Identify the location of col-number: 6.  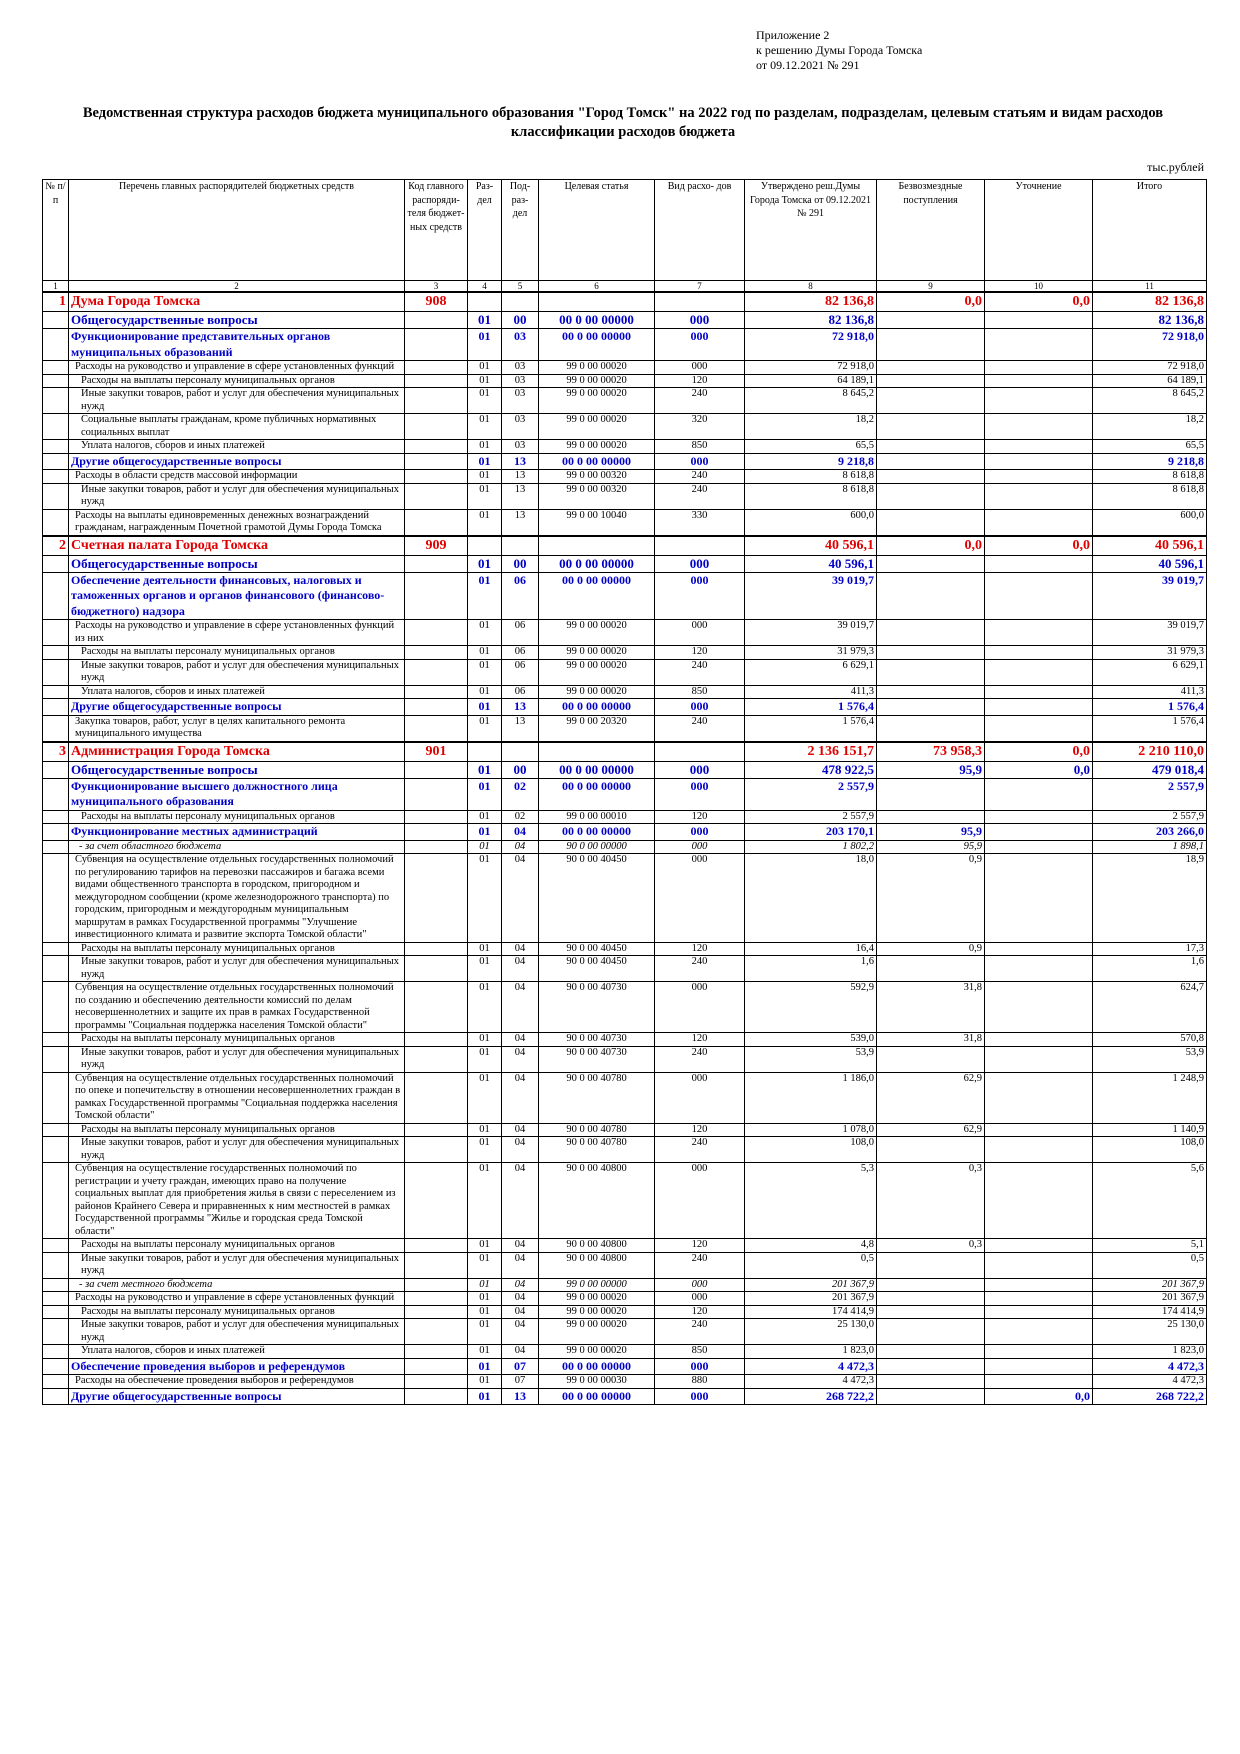
(596, 286).